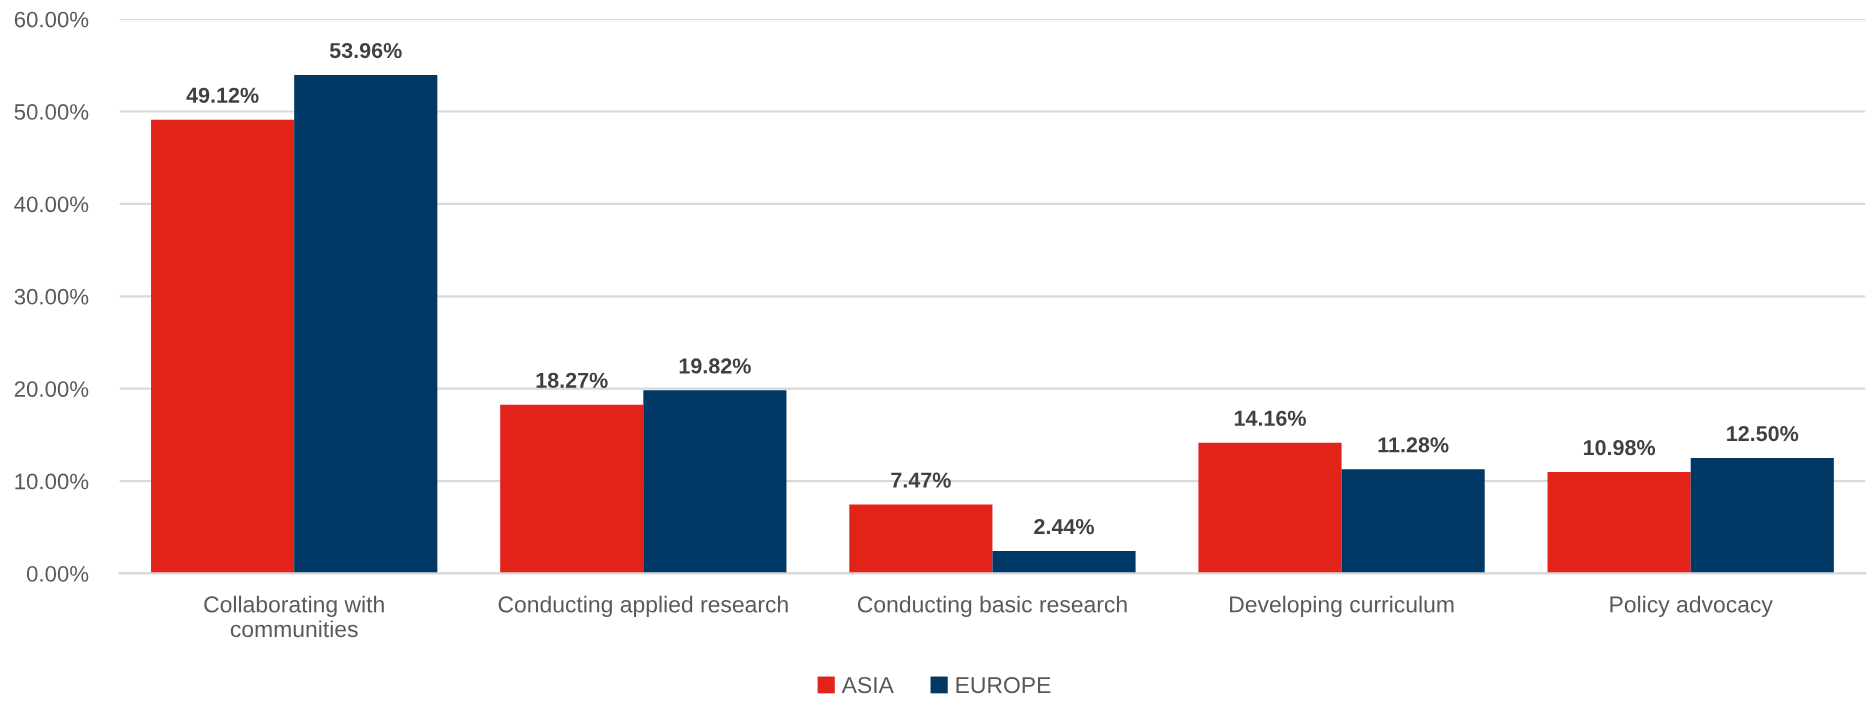 The image size is (1869, 708). I want to click on y-tick-label: 10.00%, so click(52, 481).